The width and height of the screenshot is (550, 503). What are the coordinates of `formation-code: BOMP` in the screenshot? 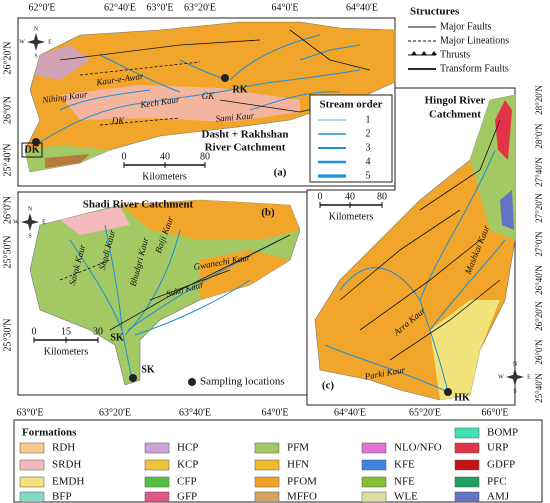 It's located at (502, 433).